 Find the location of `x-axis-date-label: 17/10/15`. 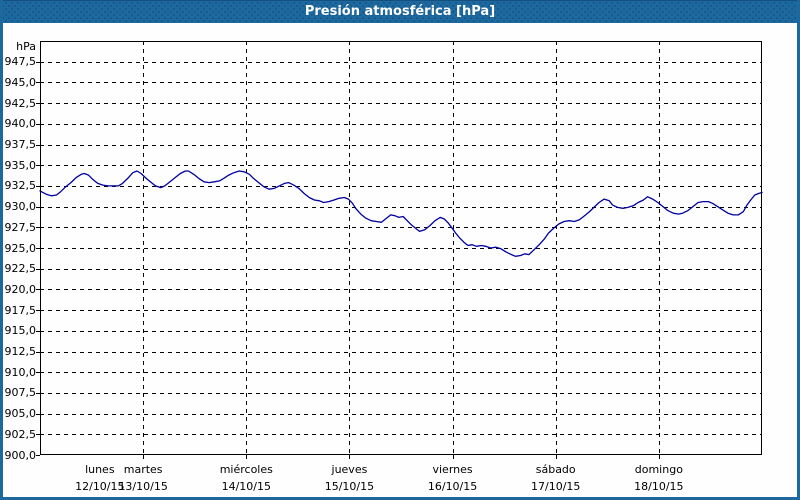

x-axis-date-label: 17/10/15 is located at coordinates (556, 486).